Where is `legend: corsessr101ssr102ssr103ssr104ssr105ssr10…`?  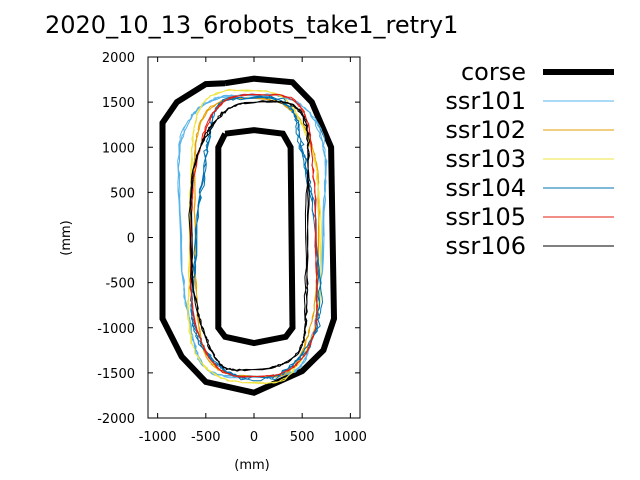
legend: corsessr101ssr102ssr103ssr104ssr105ssr10… is located at coordinates (529, 159).